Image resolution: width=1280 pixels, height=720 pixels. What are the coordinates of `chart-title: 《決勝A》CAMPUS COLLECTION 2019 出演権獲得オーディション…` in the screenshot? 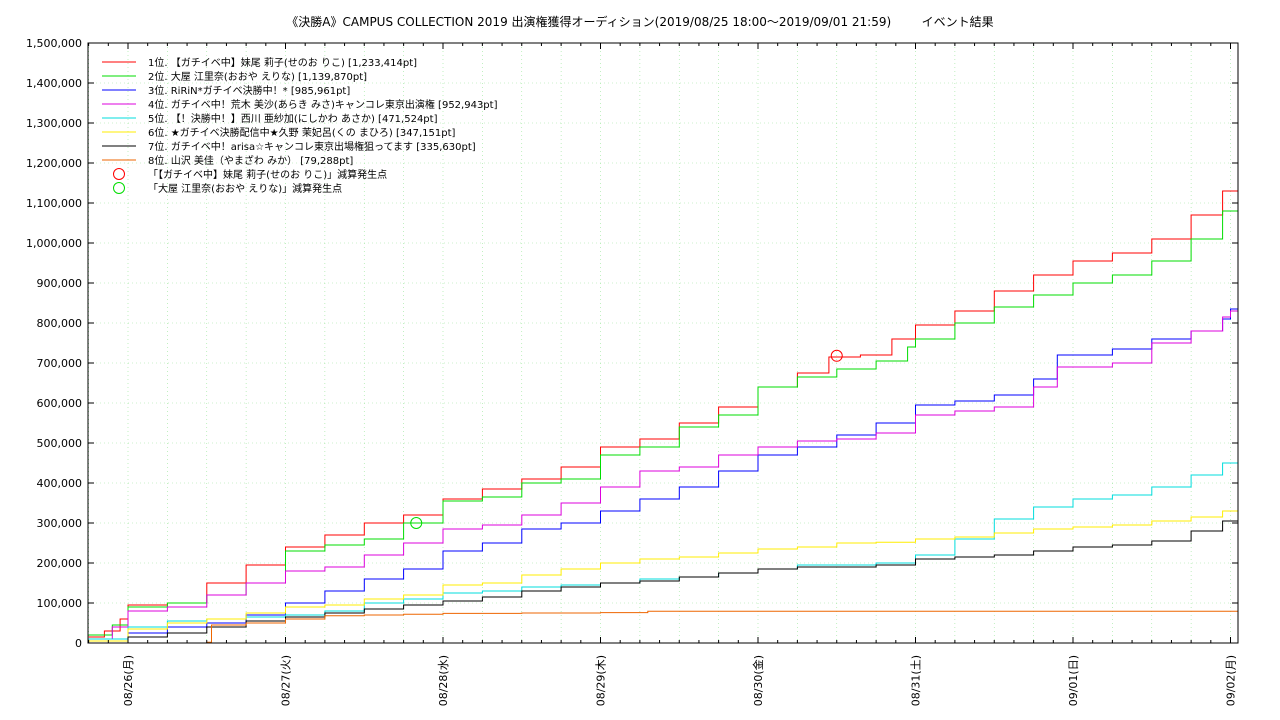 It's located at (640, 22).